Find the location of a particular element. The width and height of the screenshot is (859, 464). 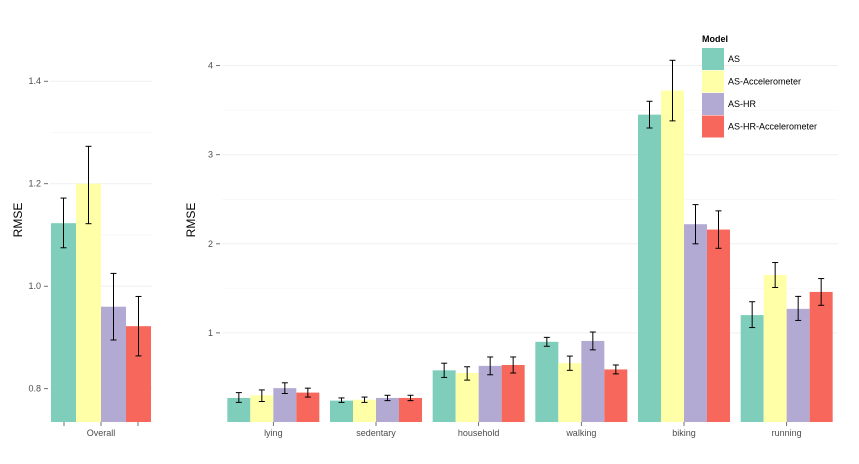

error-bar-household-as is located at coordinates (444, 370).